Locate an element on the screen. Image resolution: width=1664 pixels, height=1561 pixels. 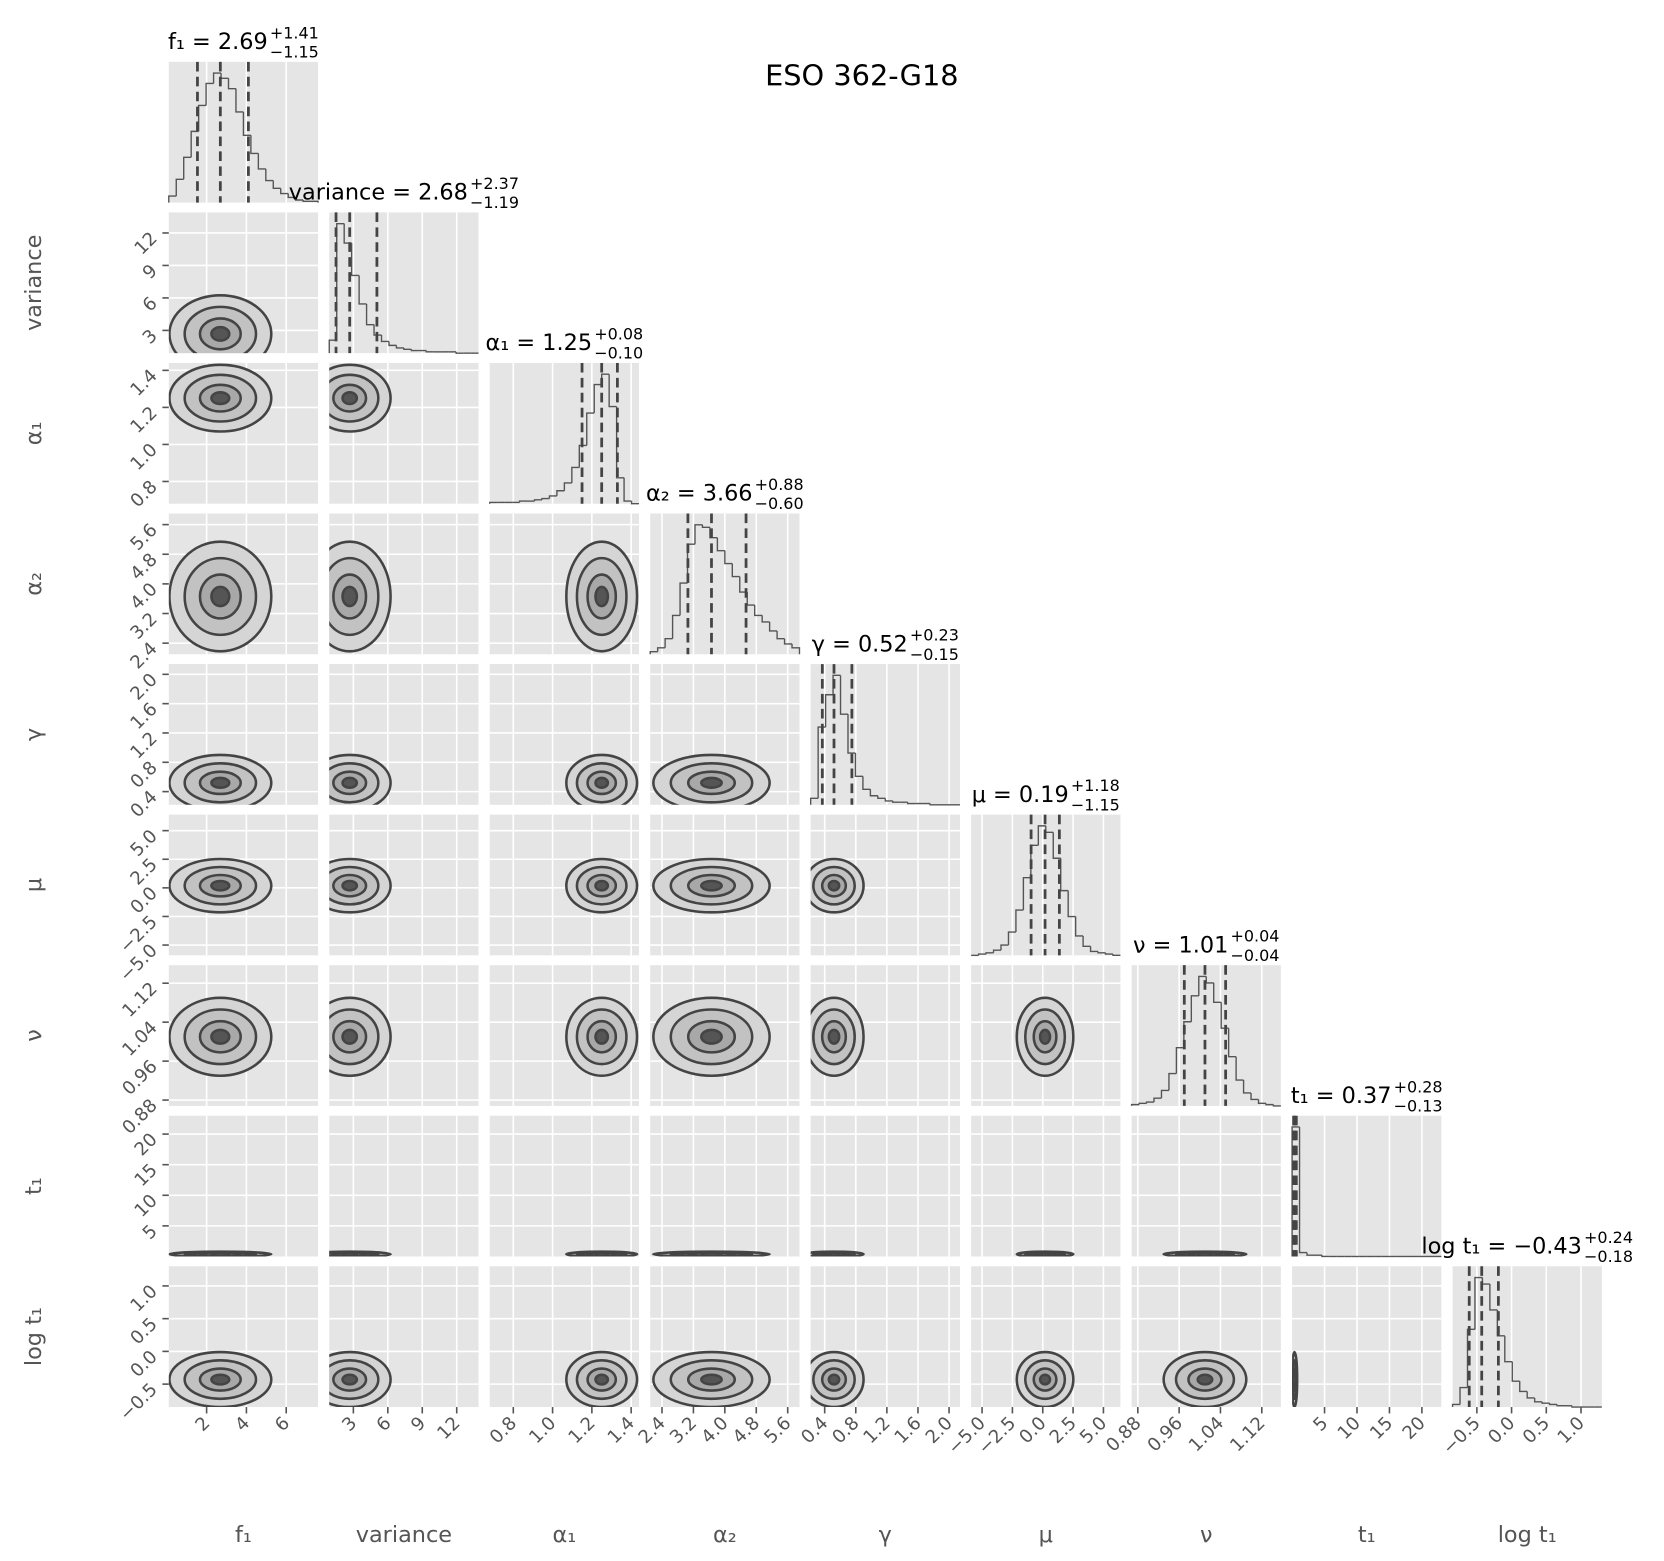
x-axis-label: μ is located at coordinates (1046, 1535).